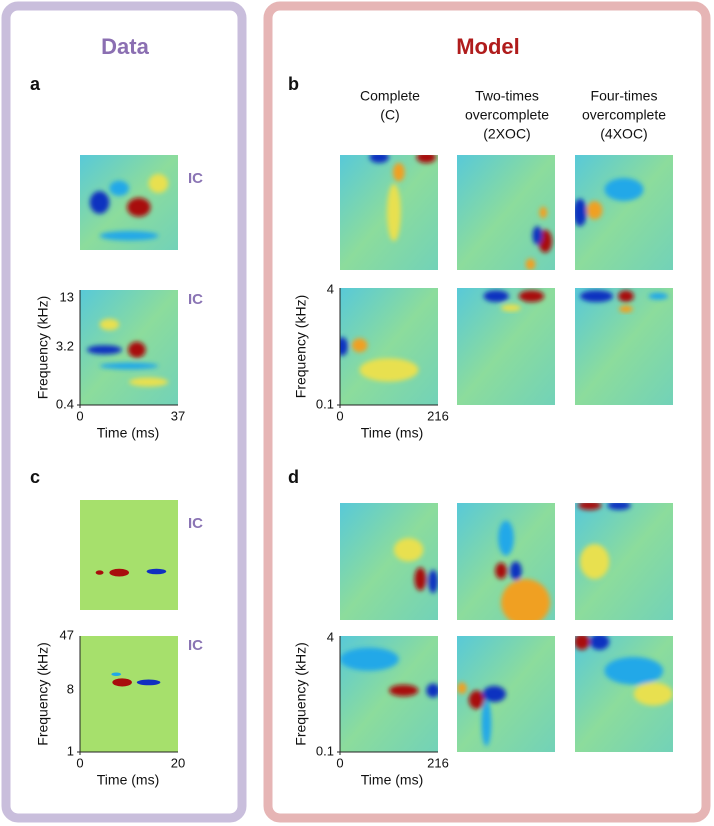  Describe the element at coordinates (125, 46) in the screenshot. I see `data-title: Data` at that location.